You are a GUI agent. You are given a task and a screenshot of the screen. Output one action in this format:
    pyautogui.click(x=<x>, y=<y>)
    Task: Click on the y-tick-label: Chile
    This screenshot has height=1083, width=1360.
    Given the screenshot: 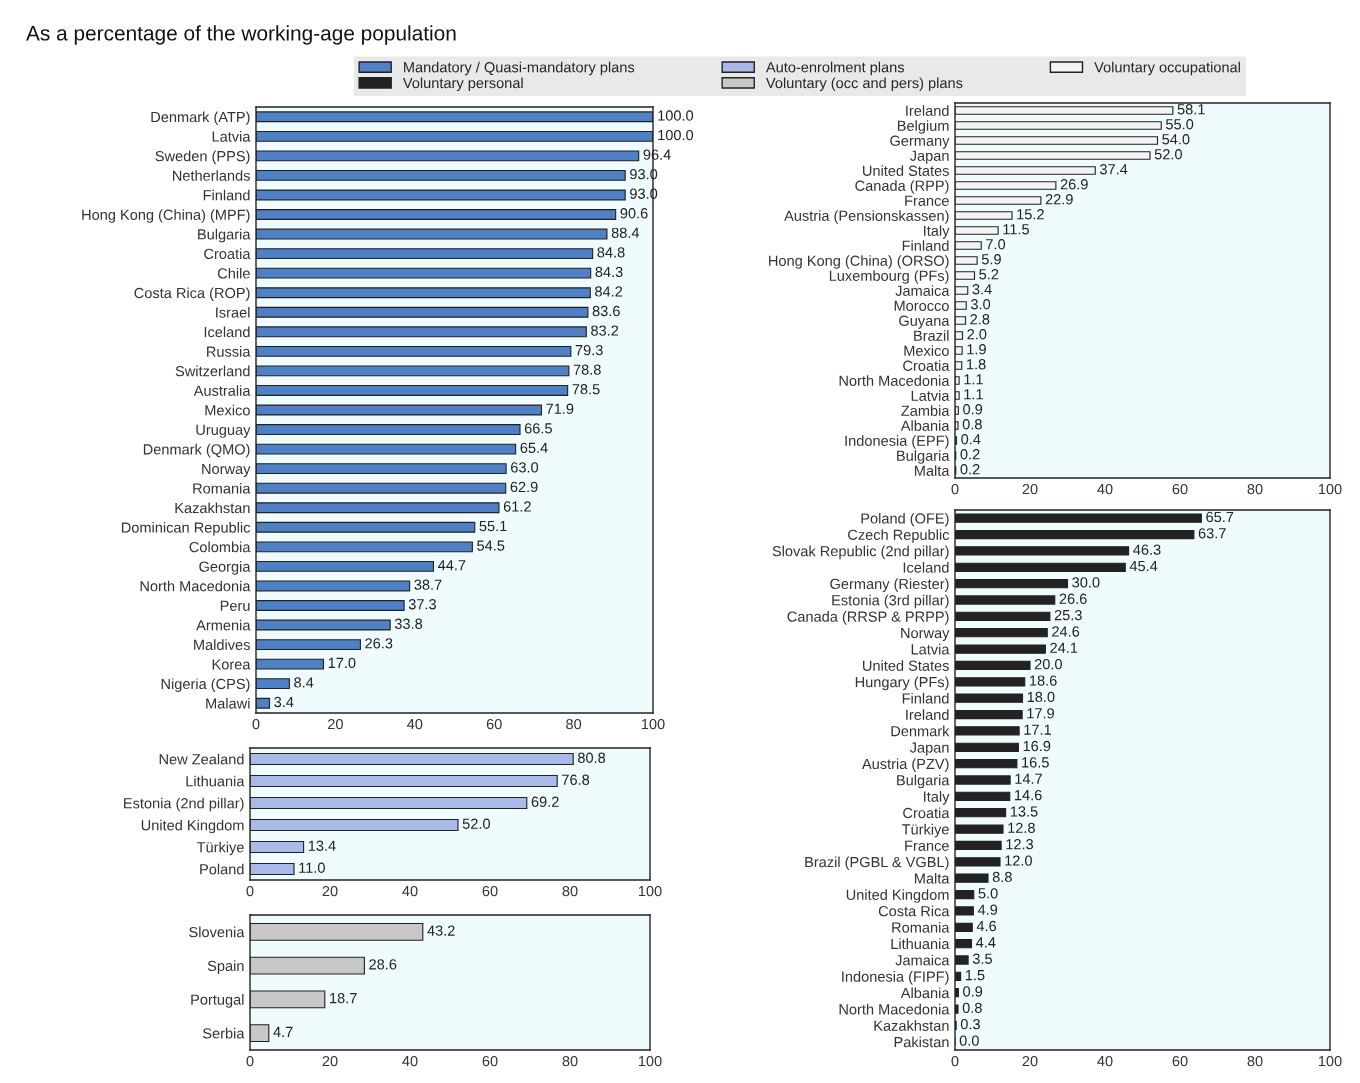 What is the action you would take?
    pyautogui.click(x=233, y=273)
    